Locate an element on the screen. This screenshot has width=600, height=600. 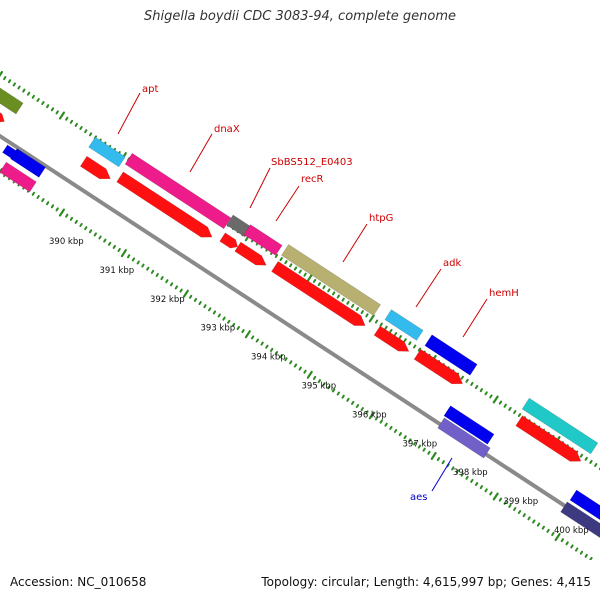
gene-label-hemh: hemH is located at coordinates (504, 293).